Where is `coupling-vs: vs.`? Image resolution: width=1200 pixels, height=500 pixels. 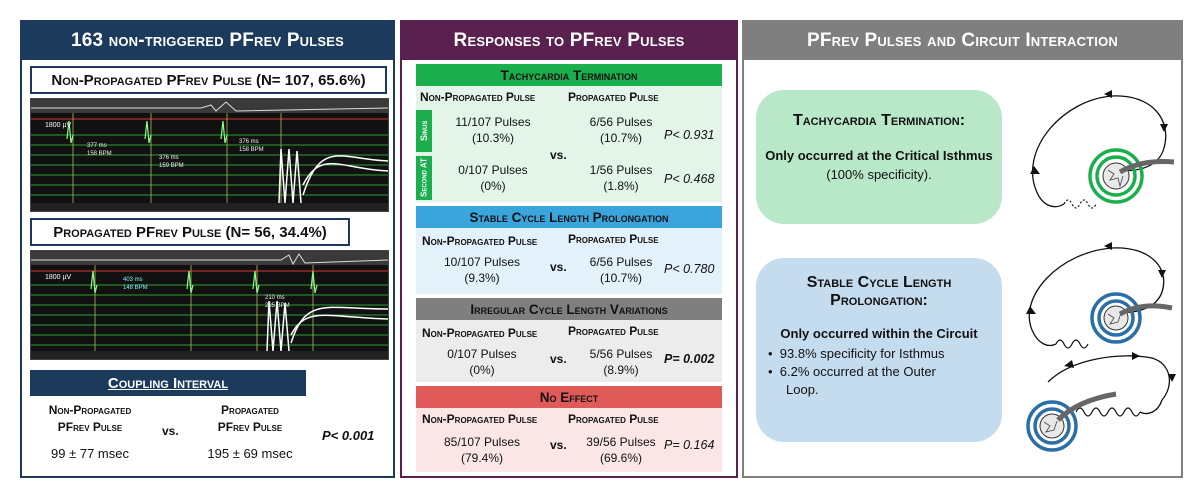
coupling-vs: vs. is located at coordinates (170, 431).